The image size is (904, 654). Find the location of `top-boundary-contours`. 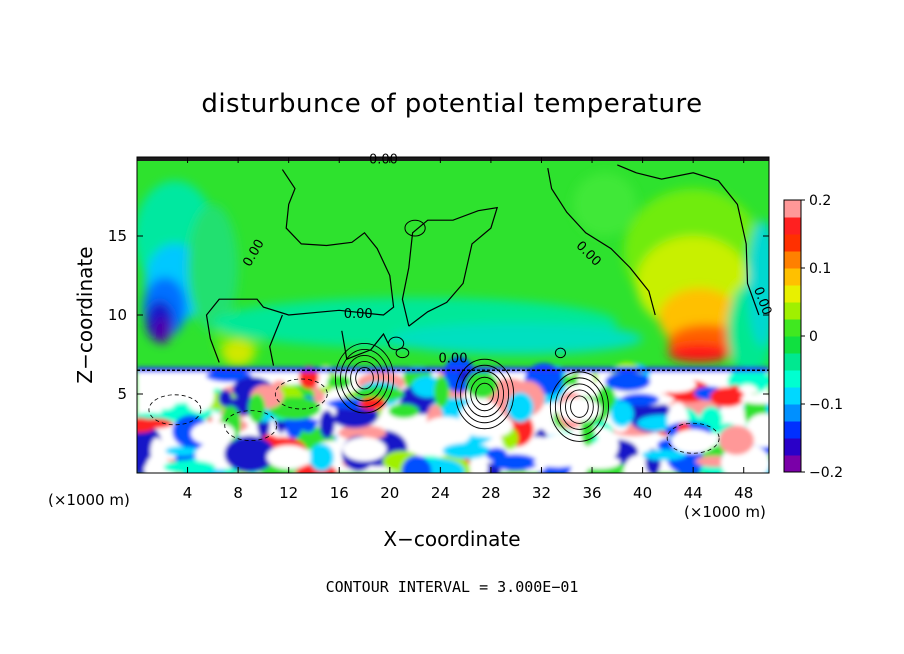

top-boundary-contours is located at coordinates (453, 159).